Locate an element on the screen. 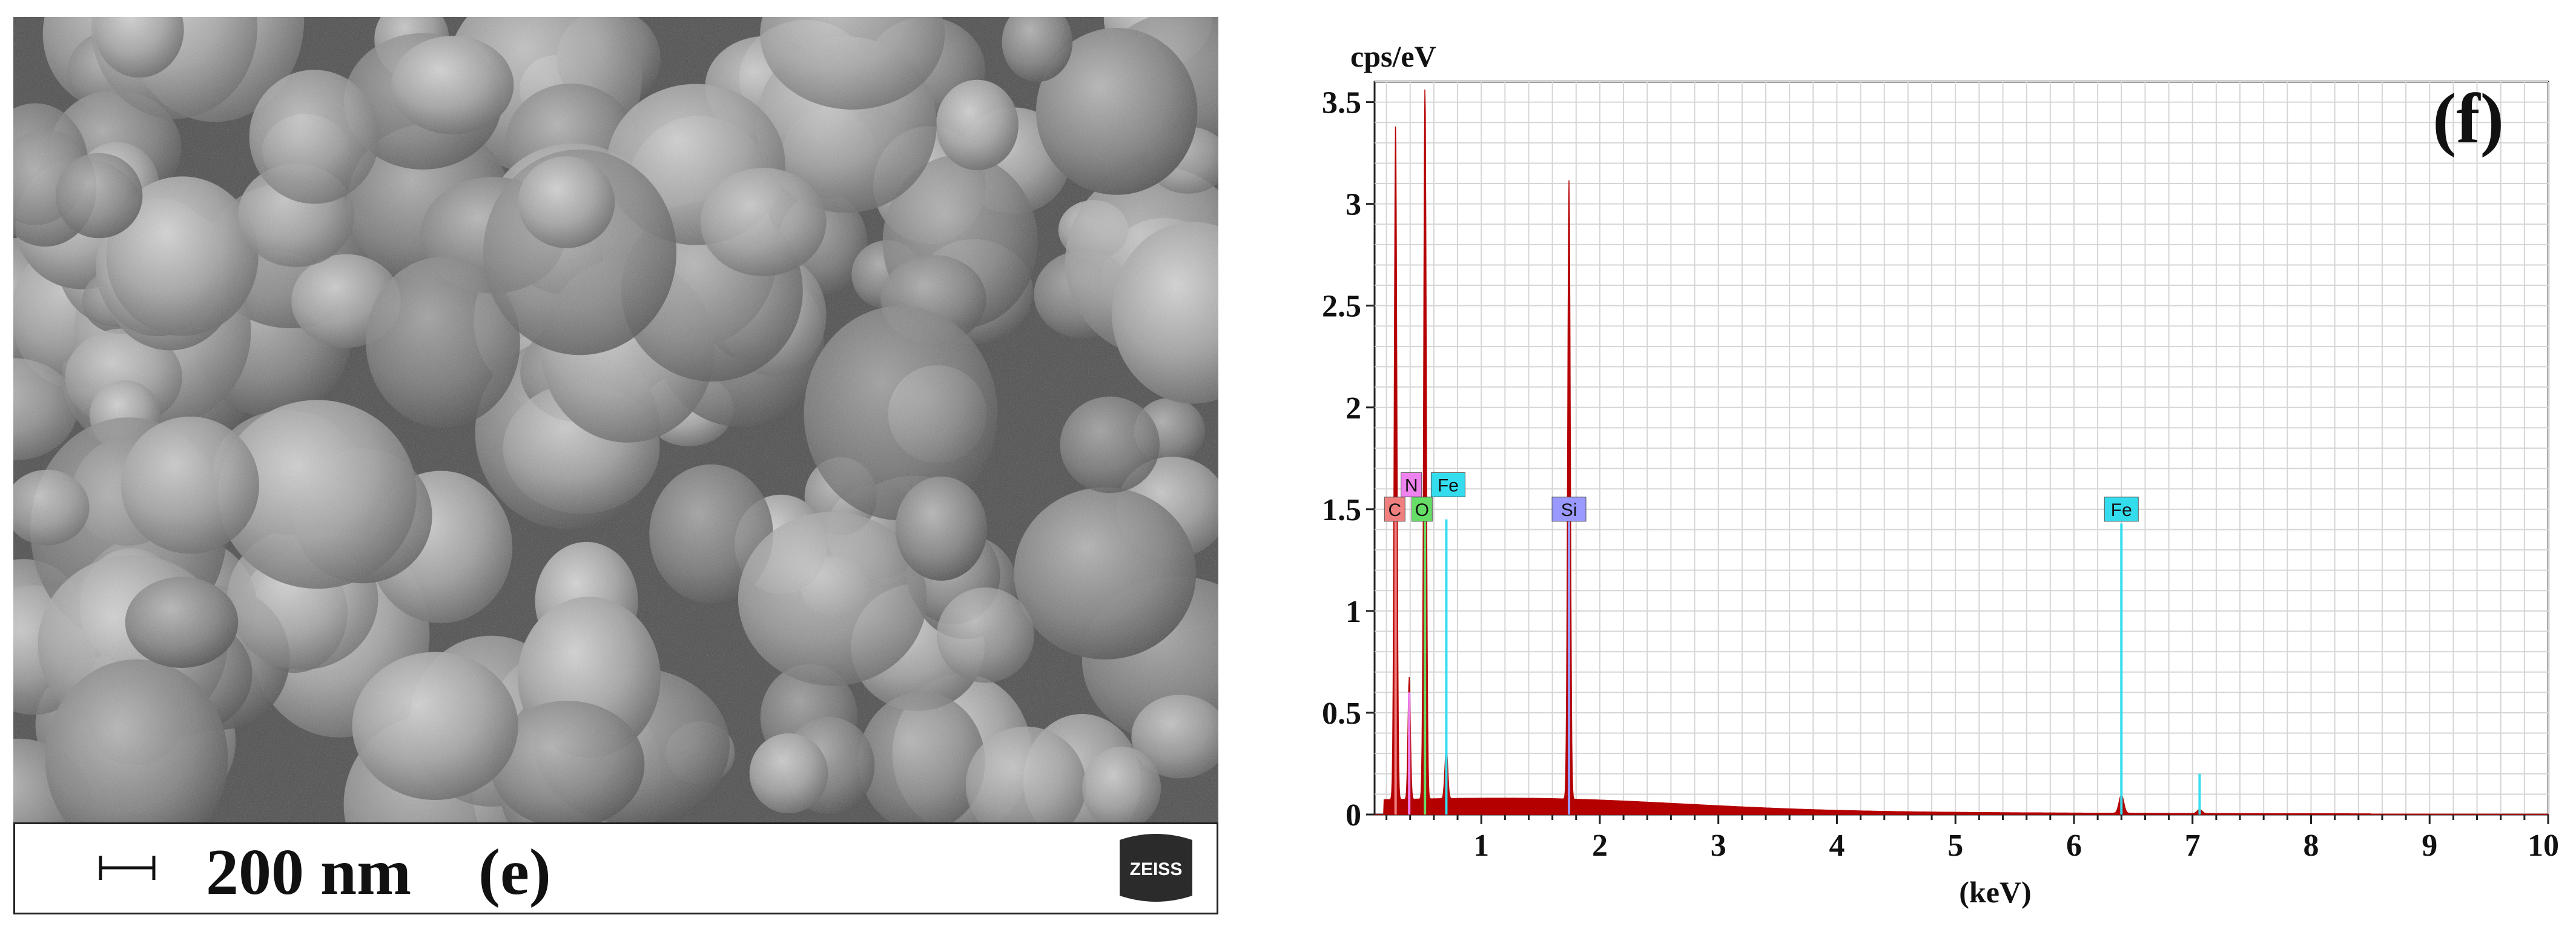 The image size is (2576, 932). x-tick-label: 10 is located at coordinates (2543, 845).